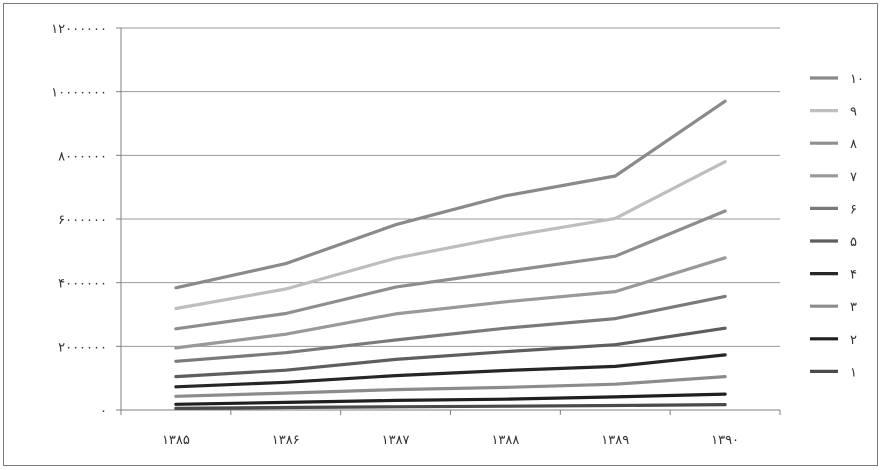 This screenshot has width=883, height=470. I want to click on x-tick-label: ۱۳۸۸, so click(505, 440).